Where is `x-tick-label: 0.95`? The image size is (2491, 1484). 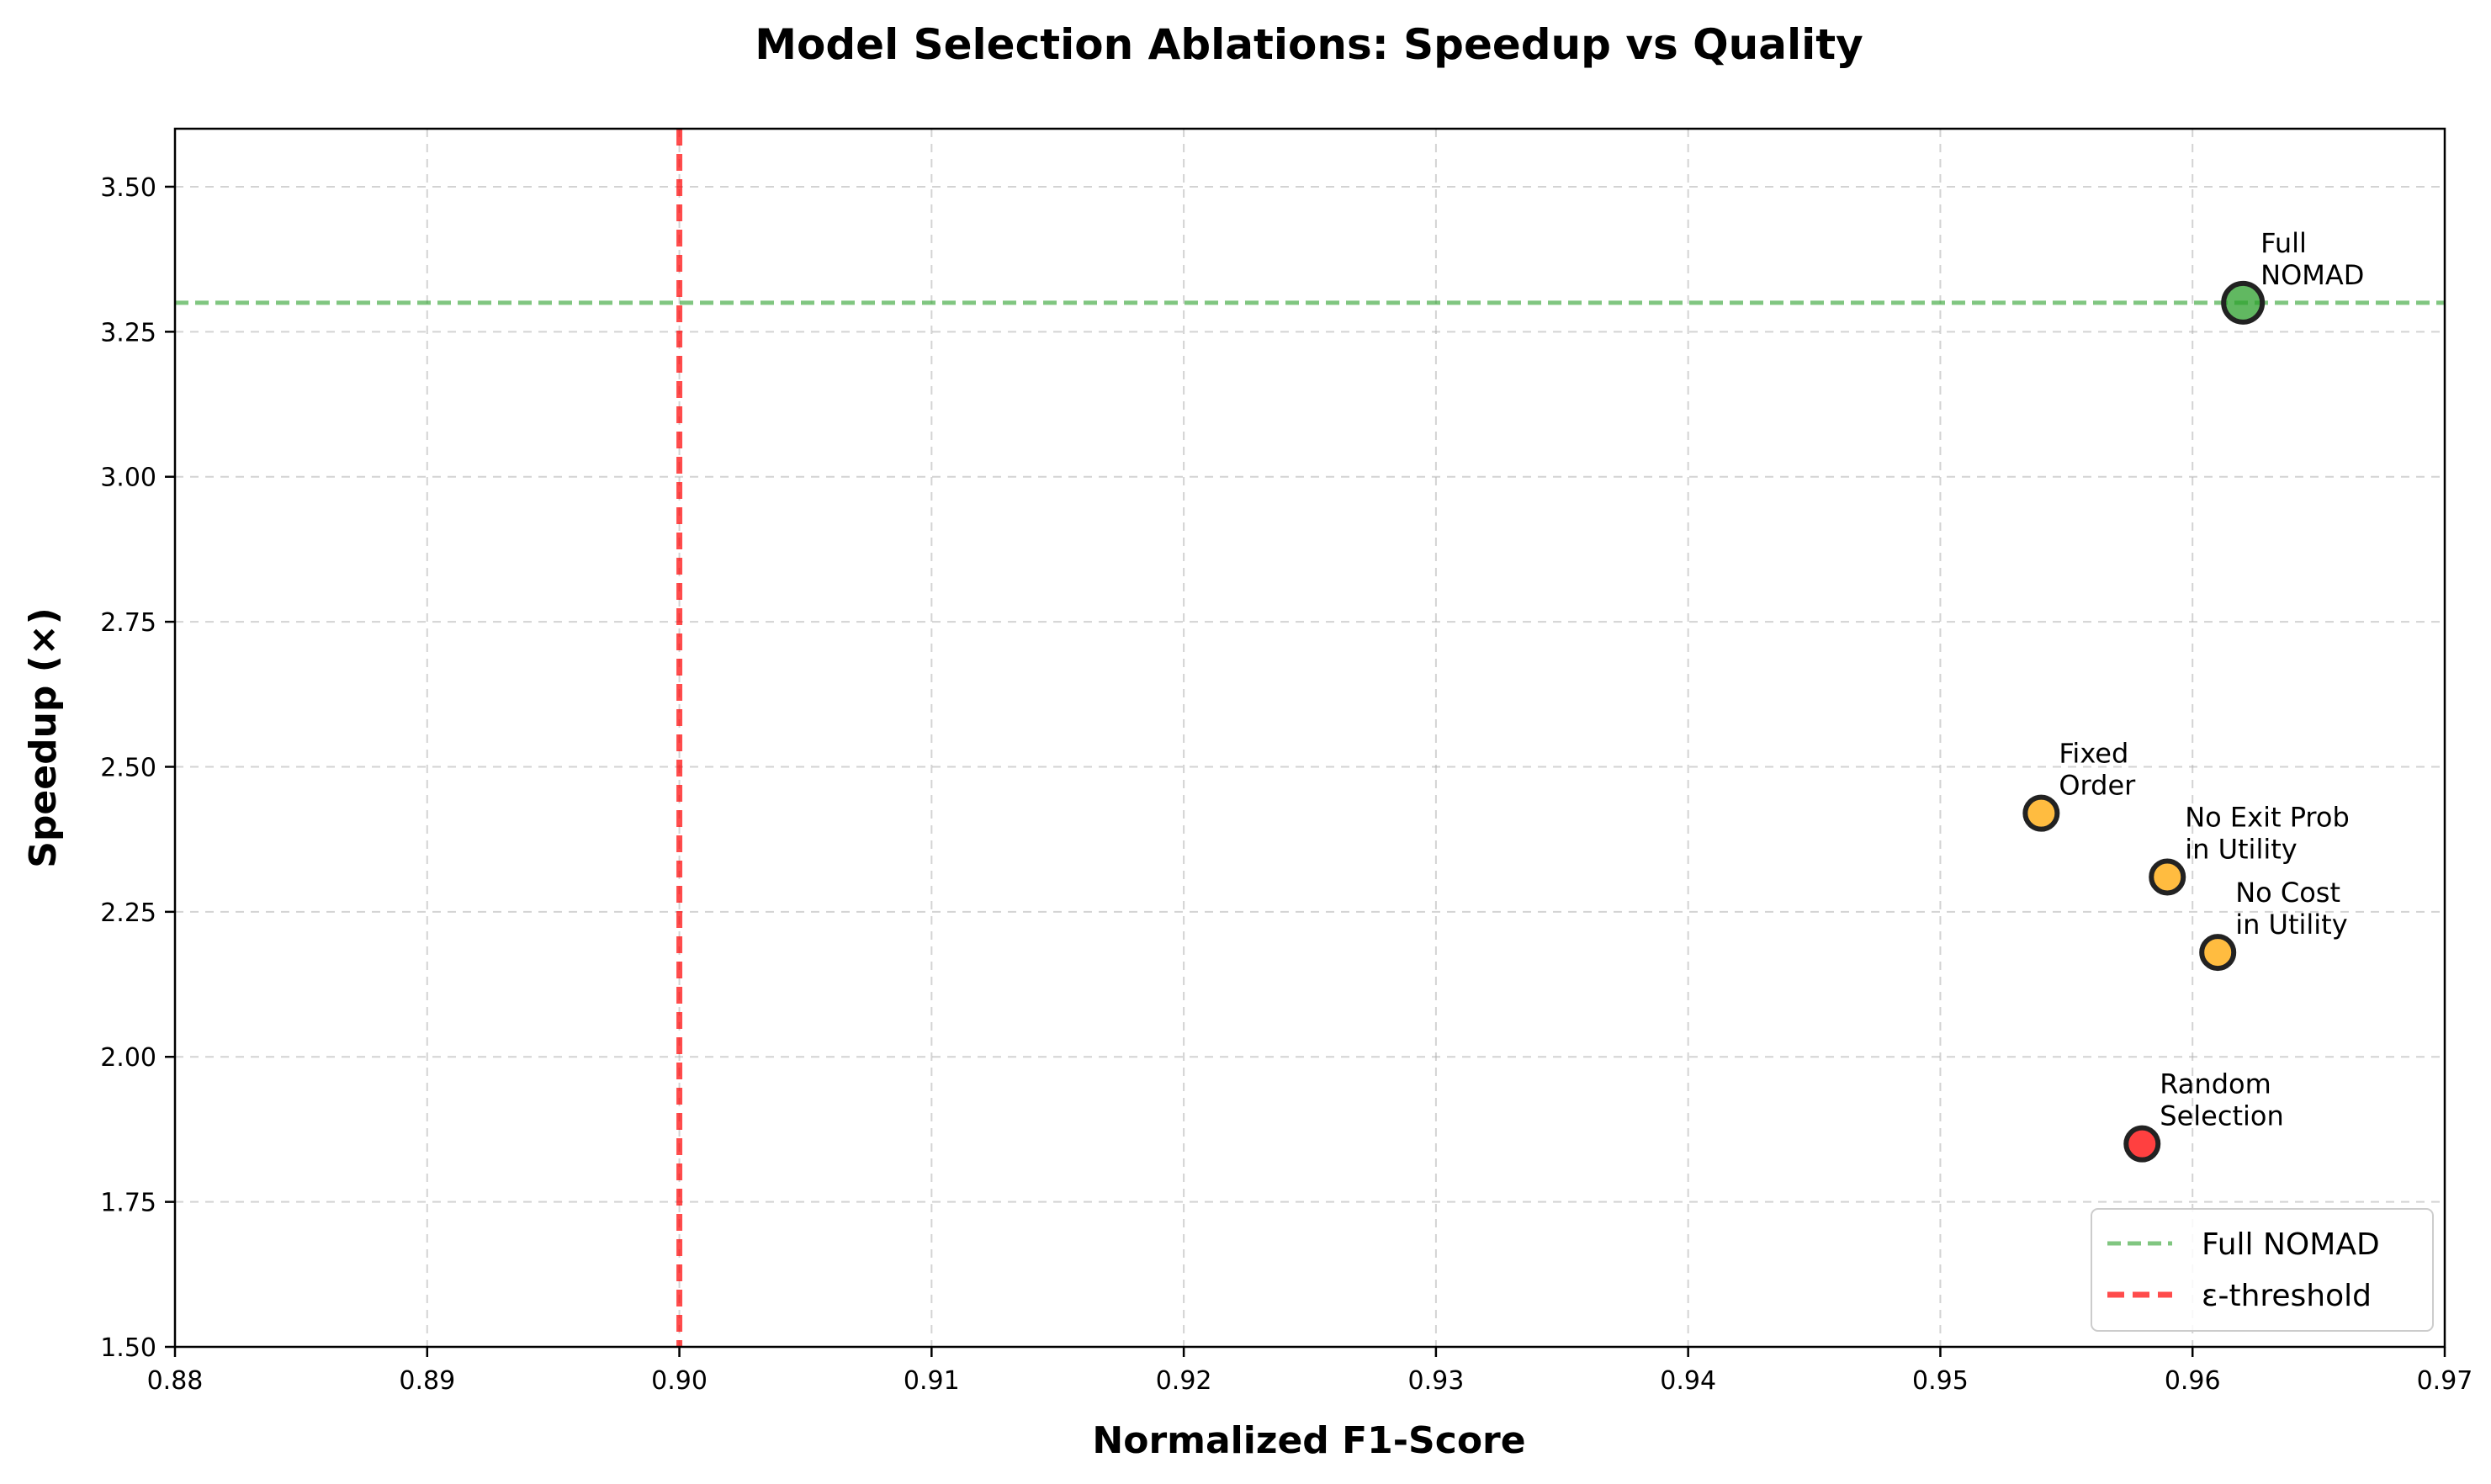 x-tick-label: 0.95 is located at coordinates (1940, 1381).